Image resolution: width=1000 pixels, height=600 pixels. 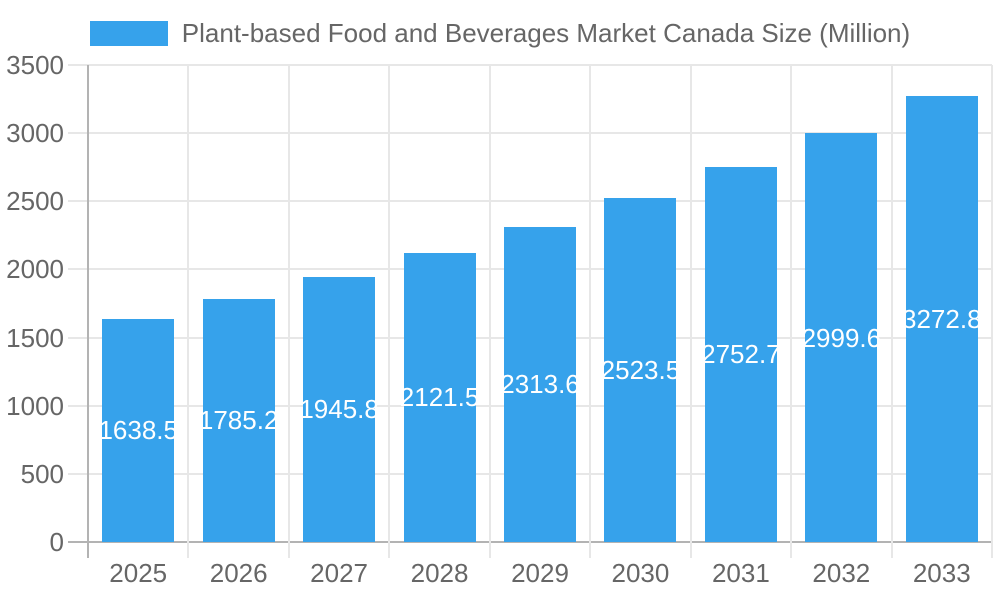 I want to click on bar-2027, so click(x=339, y=409).